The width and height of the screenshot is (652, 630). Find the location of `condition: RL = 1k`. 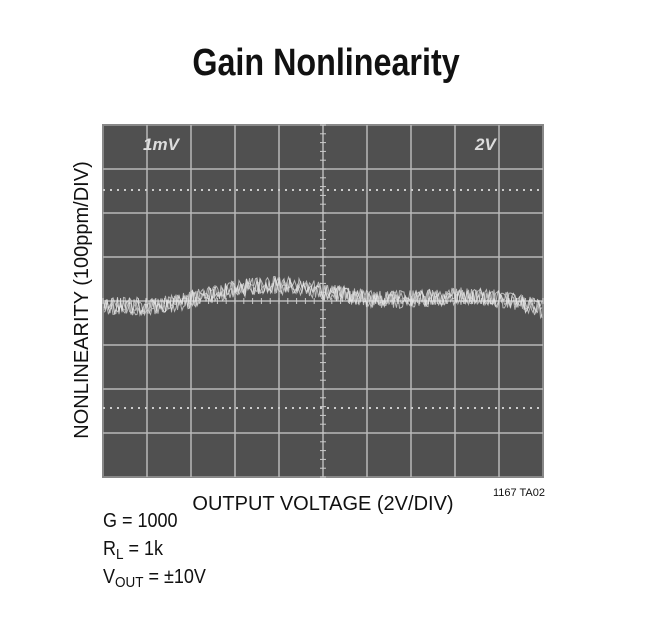

condition: RL = 1k is located at coordinates (133, 550).